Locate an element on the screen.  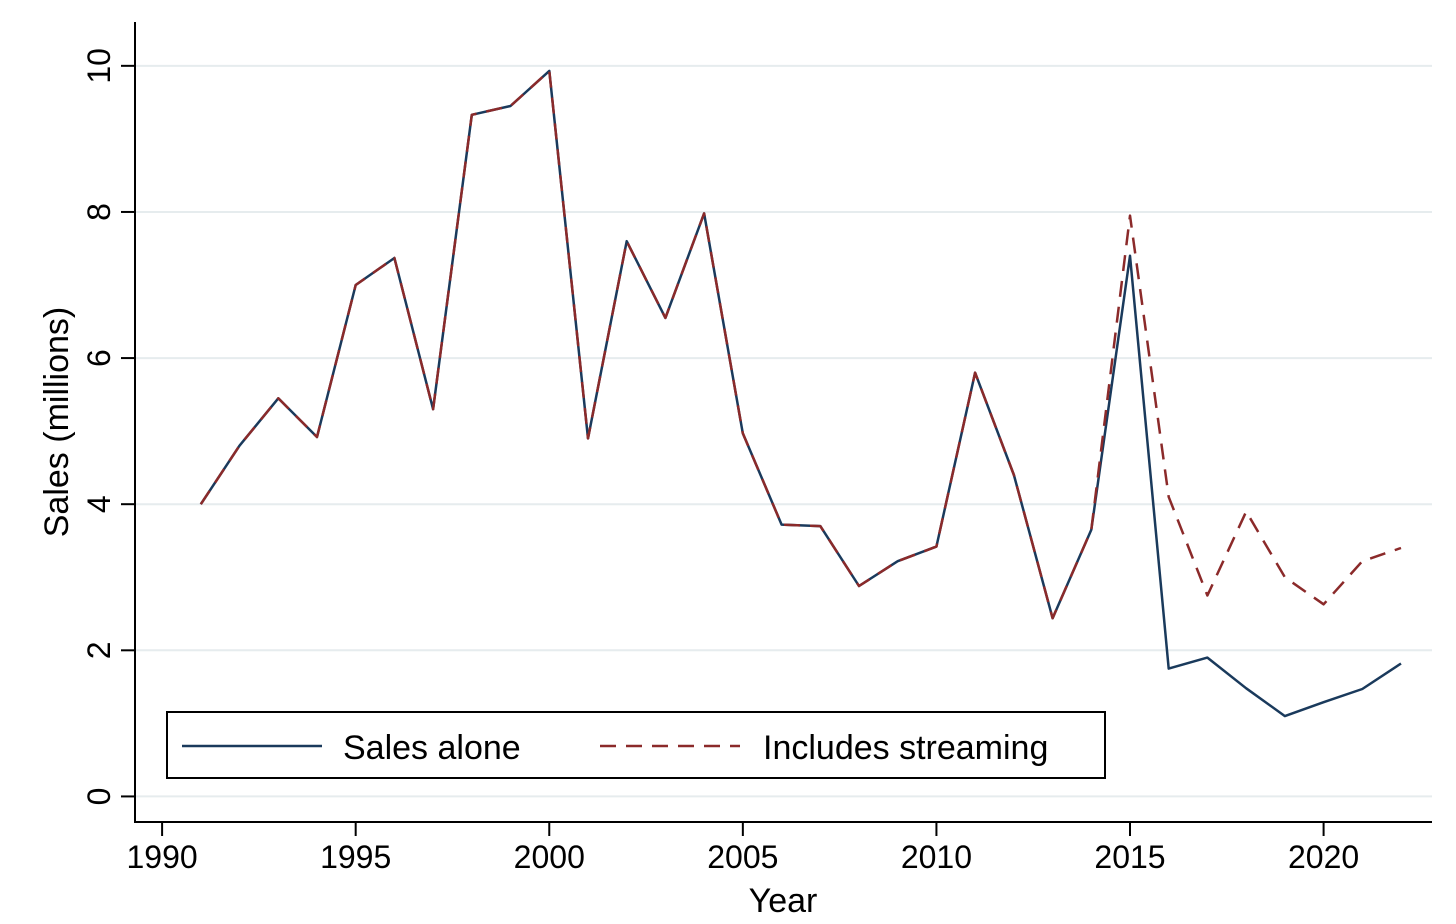
y-tick-label: 4 is located at coordinates (99, 504).